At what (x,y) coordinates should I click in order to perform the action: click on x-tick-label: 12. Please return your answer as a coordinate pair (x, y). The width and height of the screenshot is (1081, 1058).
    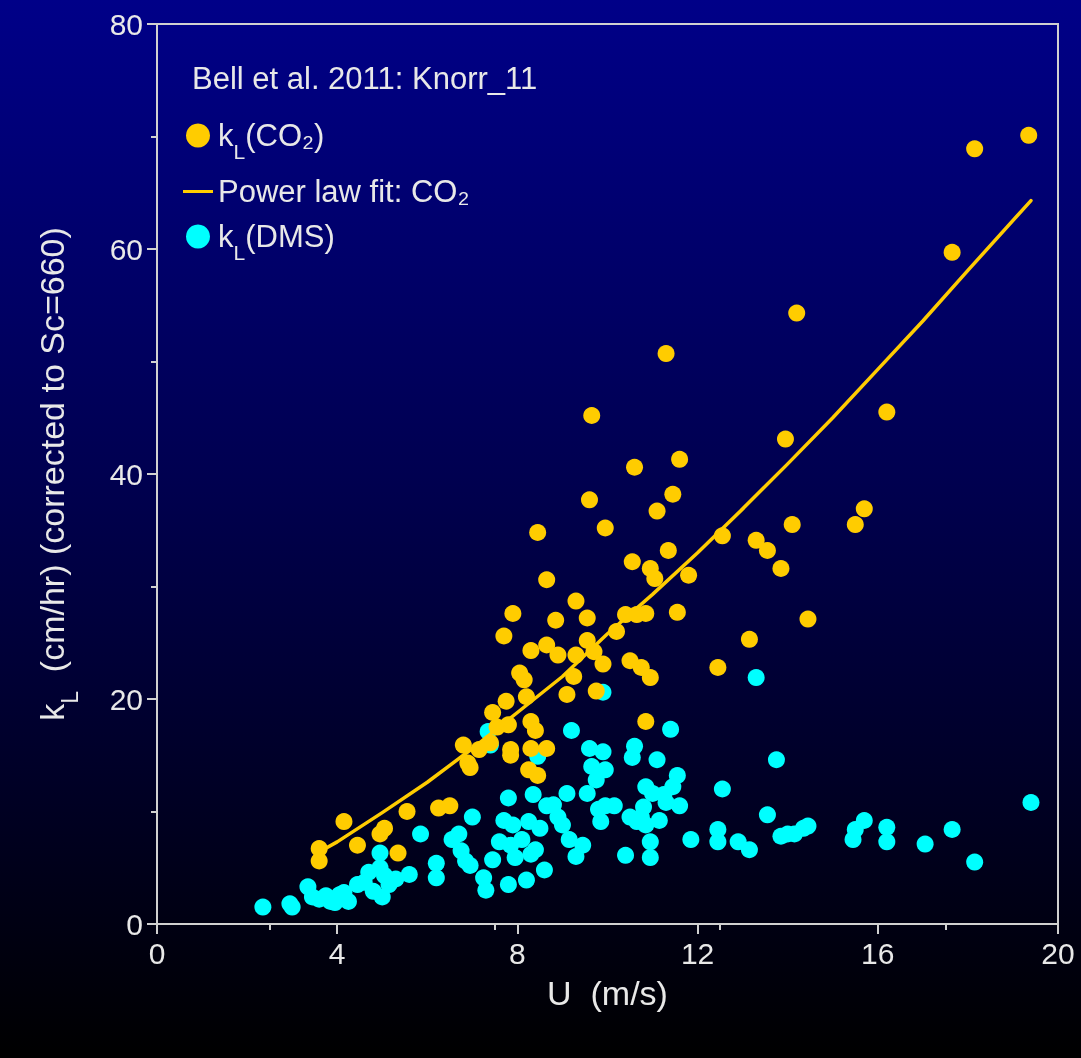
    Looking at the image, I should click on (697, 953).